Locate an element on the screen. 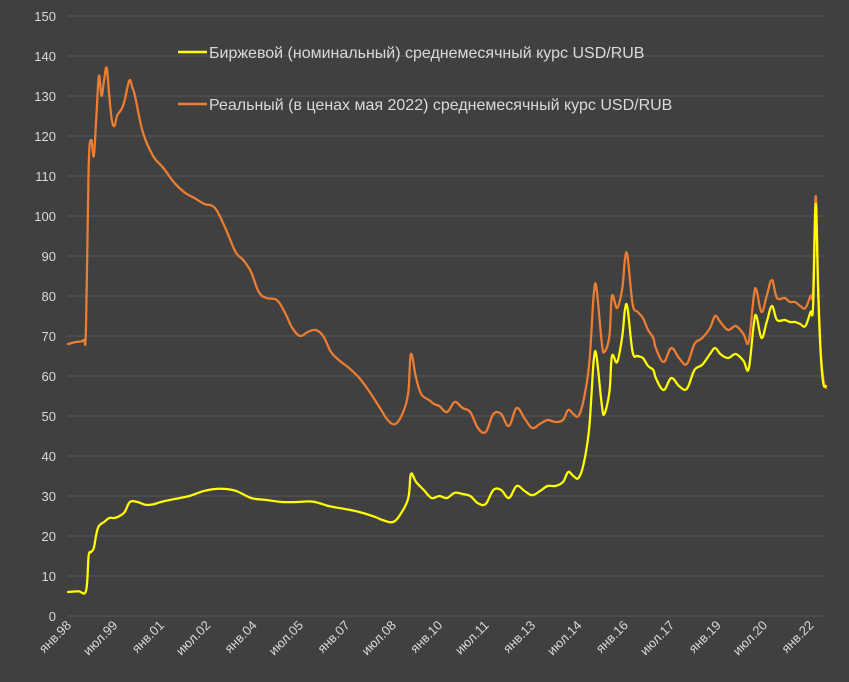 This screenshot has width=849, height=682. y-tick-label: 40 is located at coordinates (49, 456).